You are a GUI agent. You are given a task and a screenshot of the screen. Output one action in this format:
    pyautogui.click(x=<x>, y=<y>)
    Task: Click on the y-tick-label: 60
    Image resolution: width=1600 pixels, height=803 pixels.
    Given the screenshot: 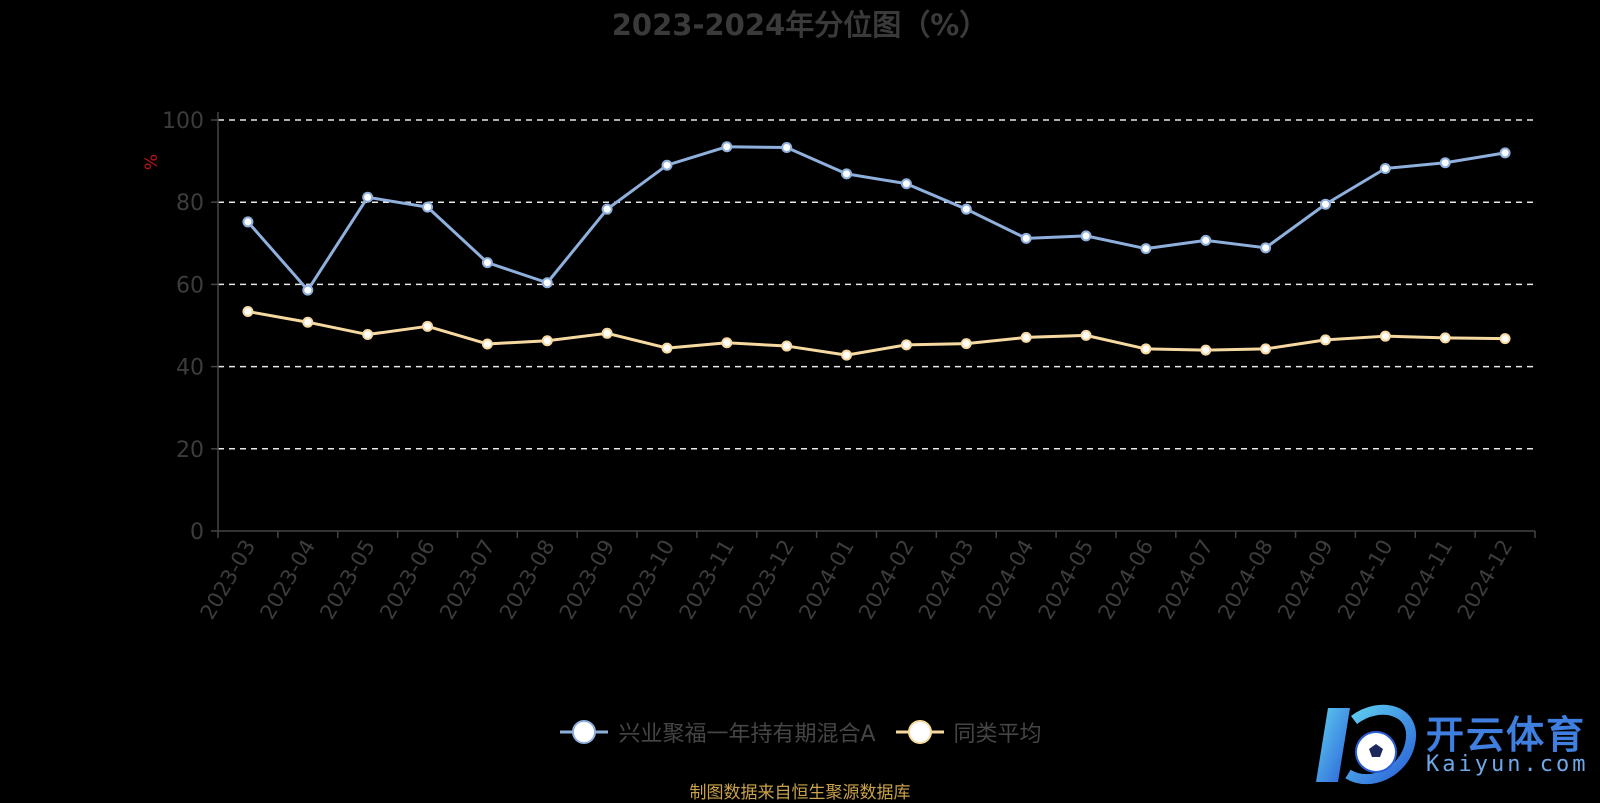 What is the action you would take?
    pyautogui.click(x=190, y=285)
    